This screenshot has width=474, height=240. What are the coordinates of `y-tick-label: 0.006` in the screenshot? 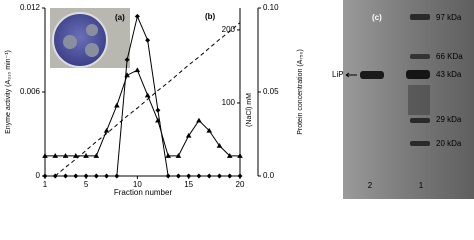 It's located at (30, 91).